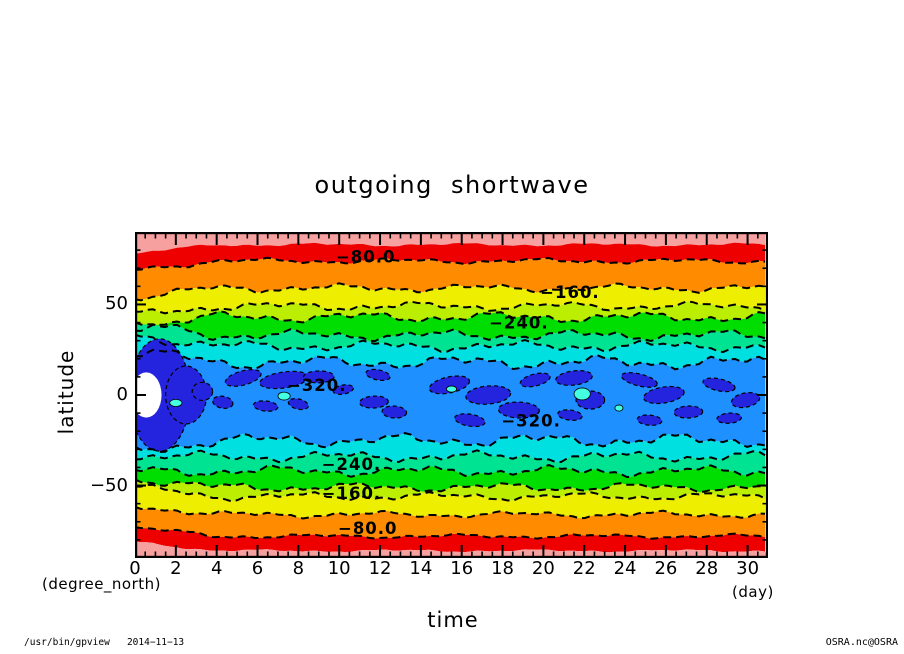  What do you see at coordinates (380, 568) in the screenshot?
I see `x-tick-label: 12` at bounding box center [380, 568].